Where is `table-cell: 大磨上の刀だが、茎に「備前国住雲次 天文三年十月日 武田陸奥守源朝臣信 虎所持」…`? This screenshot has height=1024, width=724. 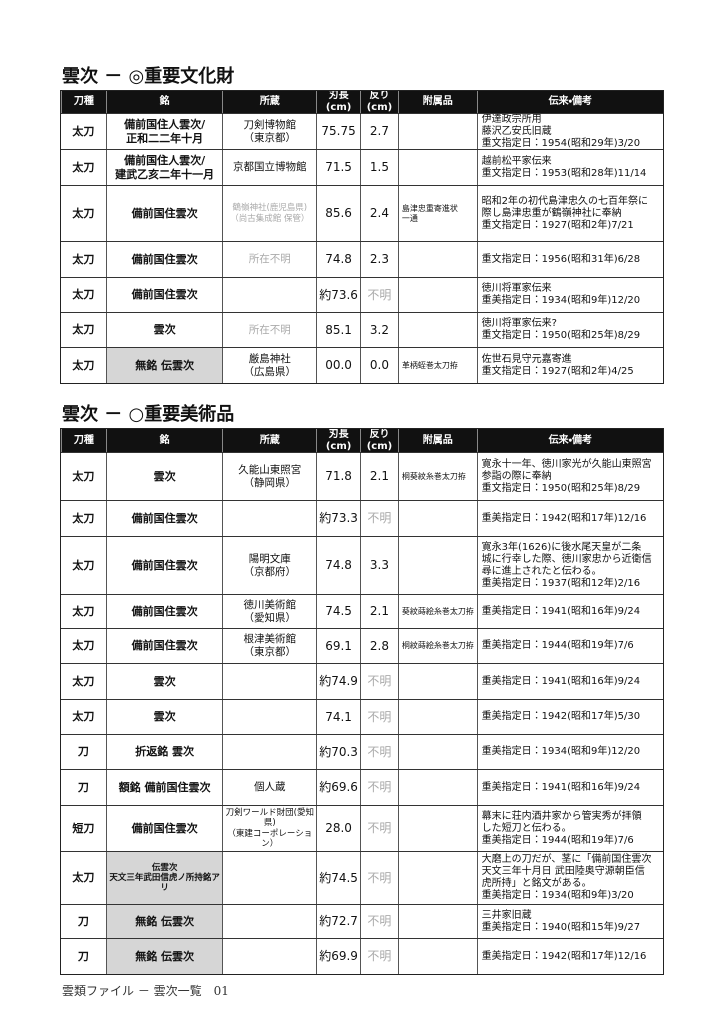 table-cell: 大磨上の刀だが、茎に「備前国住雲次 天文三年十月日 武田陸奥守源朝臣信 虎所持」… is located at coordinates (569, 878).